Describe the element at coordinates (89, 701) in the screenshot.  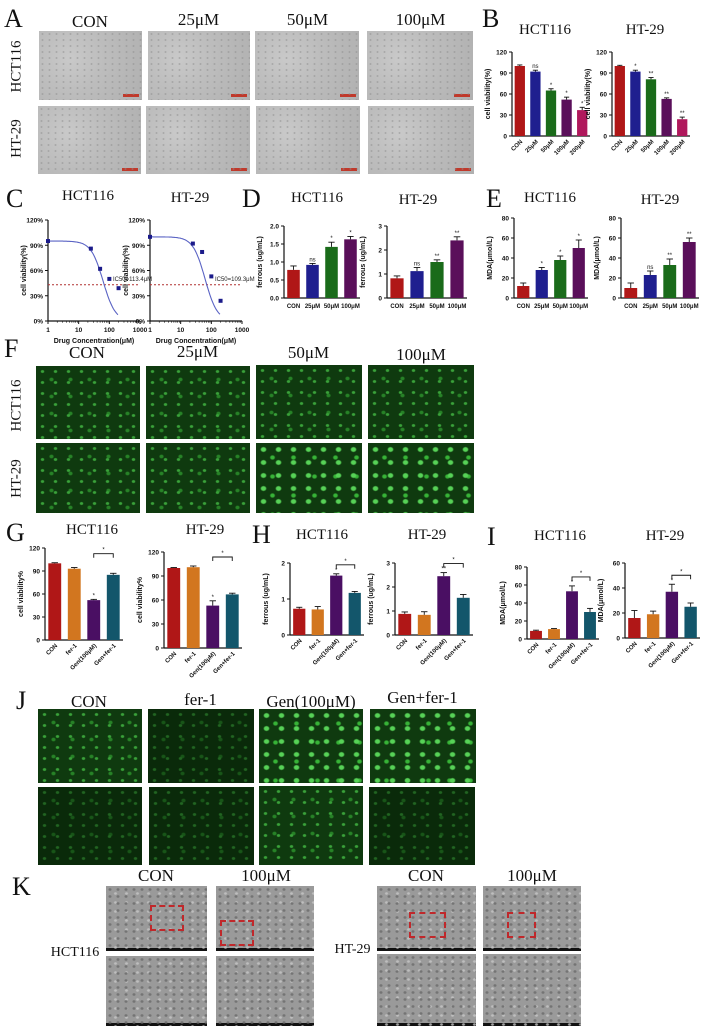
I see `panel-j-col-title-con: CON` at that location.